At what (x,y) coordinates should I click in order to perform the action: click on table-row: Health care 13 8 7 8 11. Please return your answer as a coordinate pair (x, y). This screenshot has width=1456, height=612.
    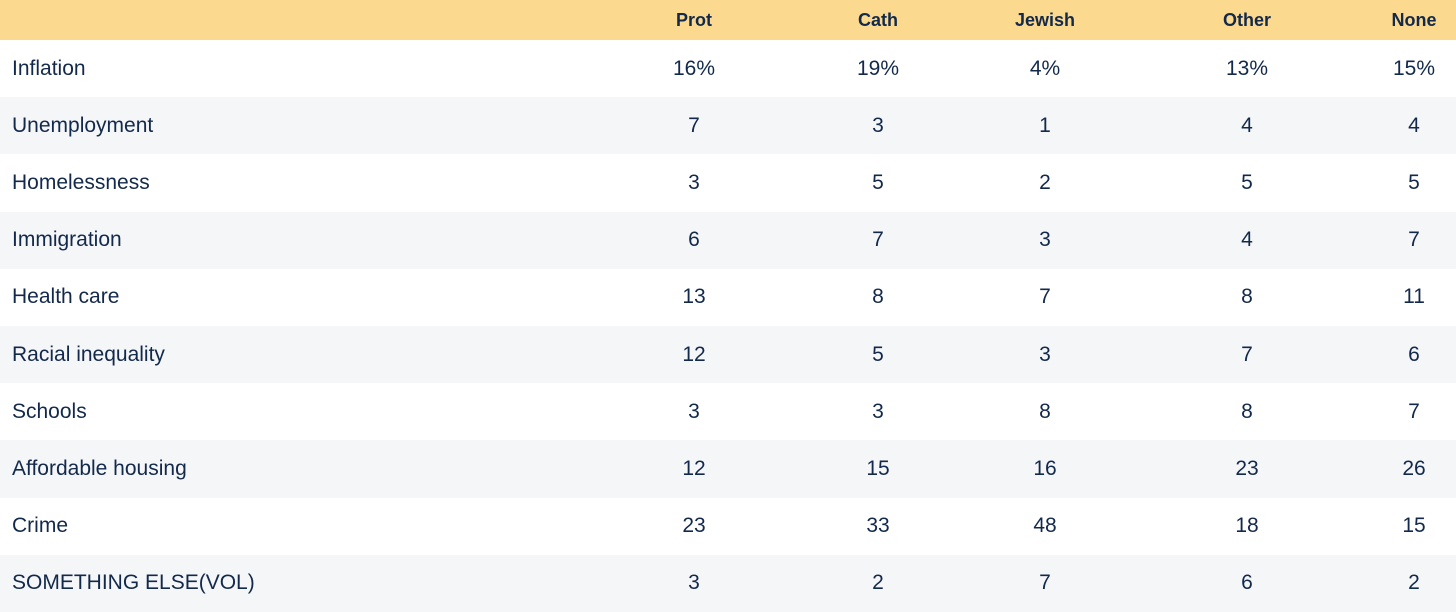
    Looking at the image, I should click on (728, 297).